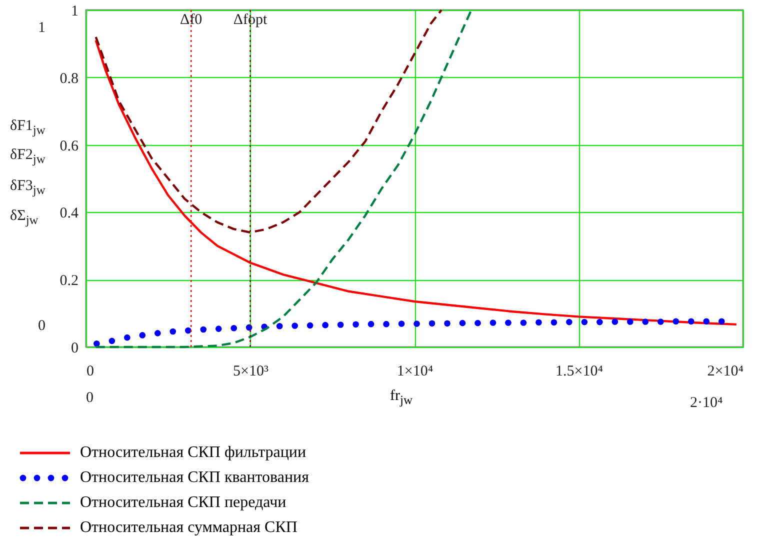 This screenshot has height=550, width=767. I want to click on text: δF1$_{jw}$, so click(28, 128).